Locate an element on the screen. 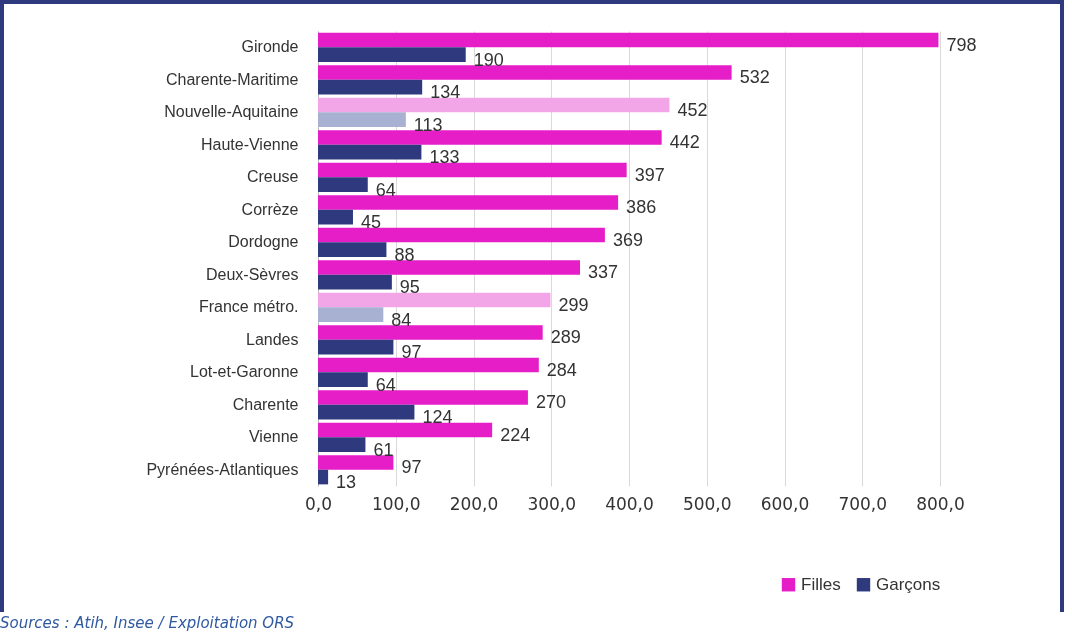 The width and height of the screenshot is (1072, 641). data-label: 284 is located at coordinates (561, 369).